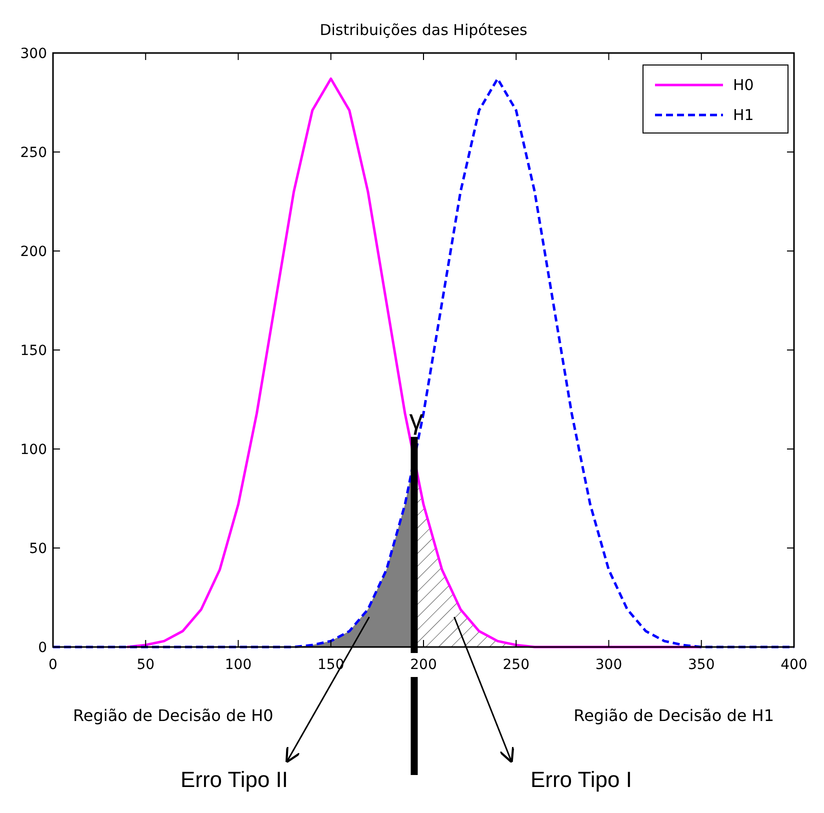  I want to click on ref-line-label: γ, so click(416, 419).